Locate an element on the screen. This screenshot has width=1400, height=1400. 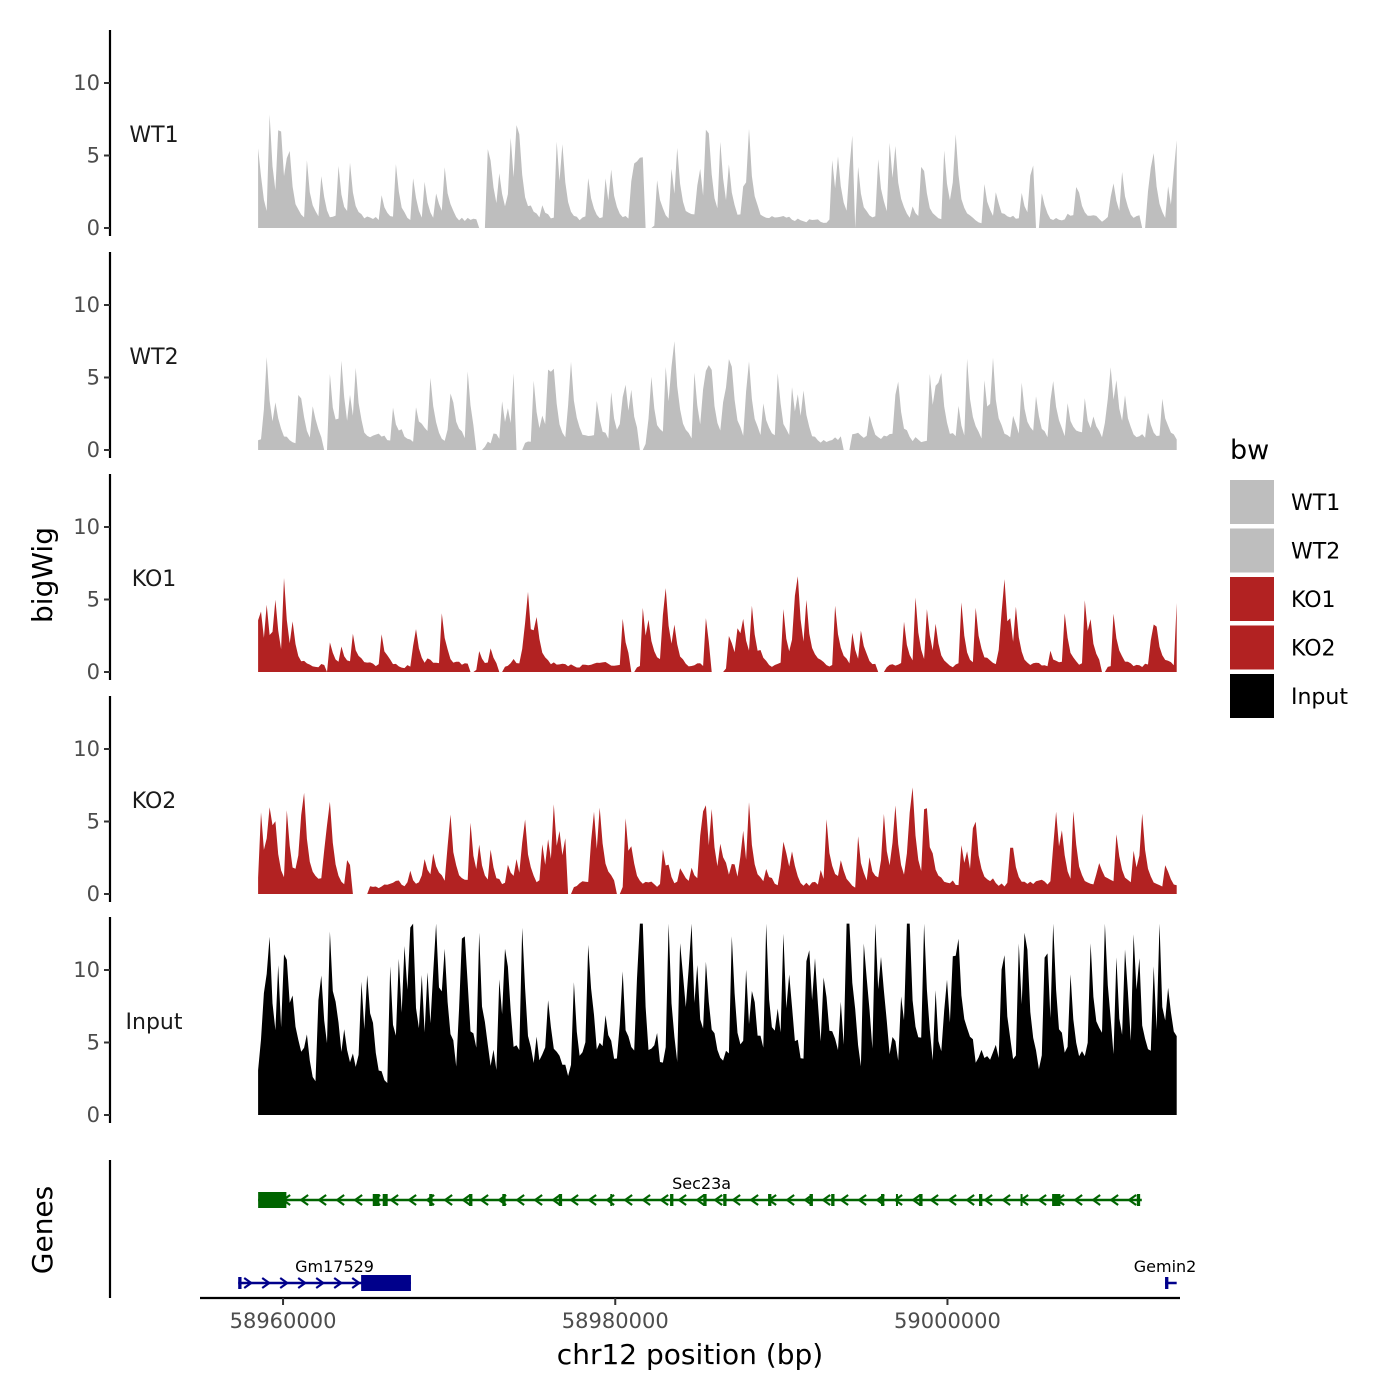
legend-item-ko2: KO2 is located at coordinates (1283, 647).